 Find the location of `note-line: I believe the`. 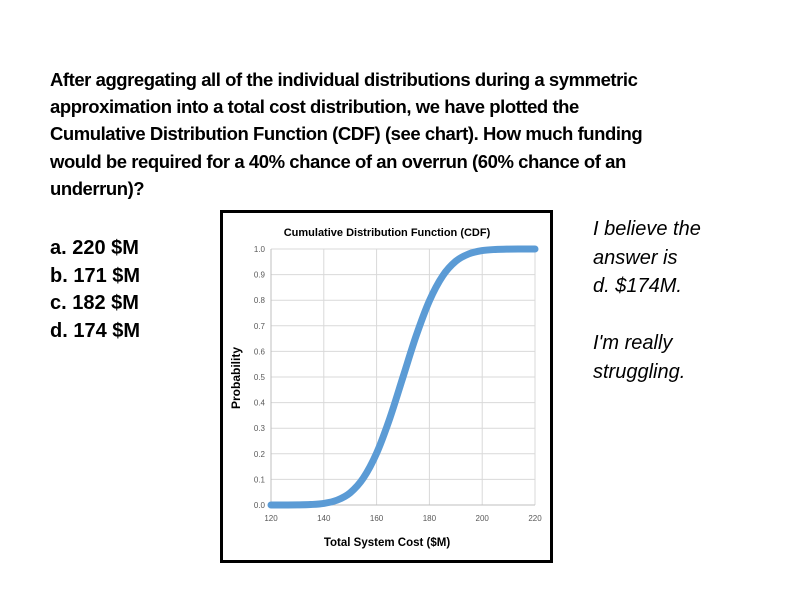

note-line: I believe the is located at coordinates (647, 229).